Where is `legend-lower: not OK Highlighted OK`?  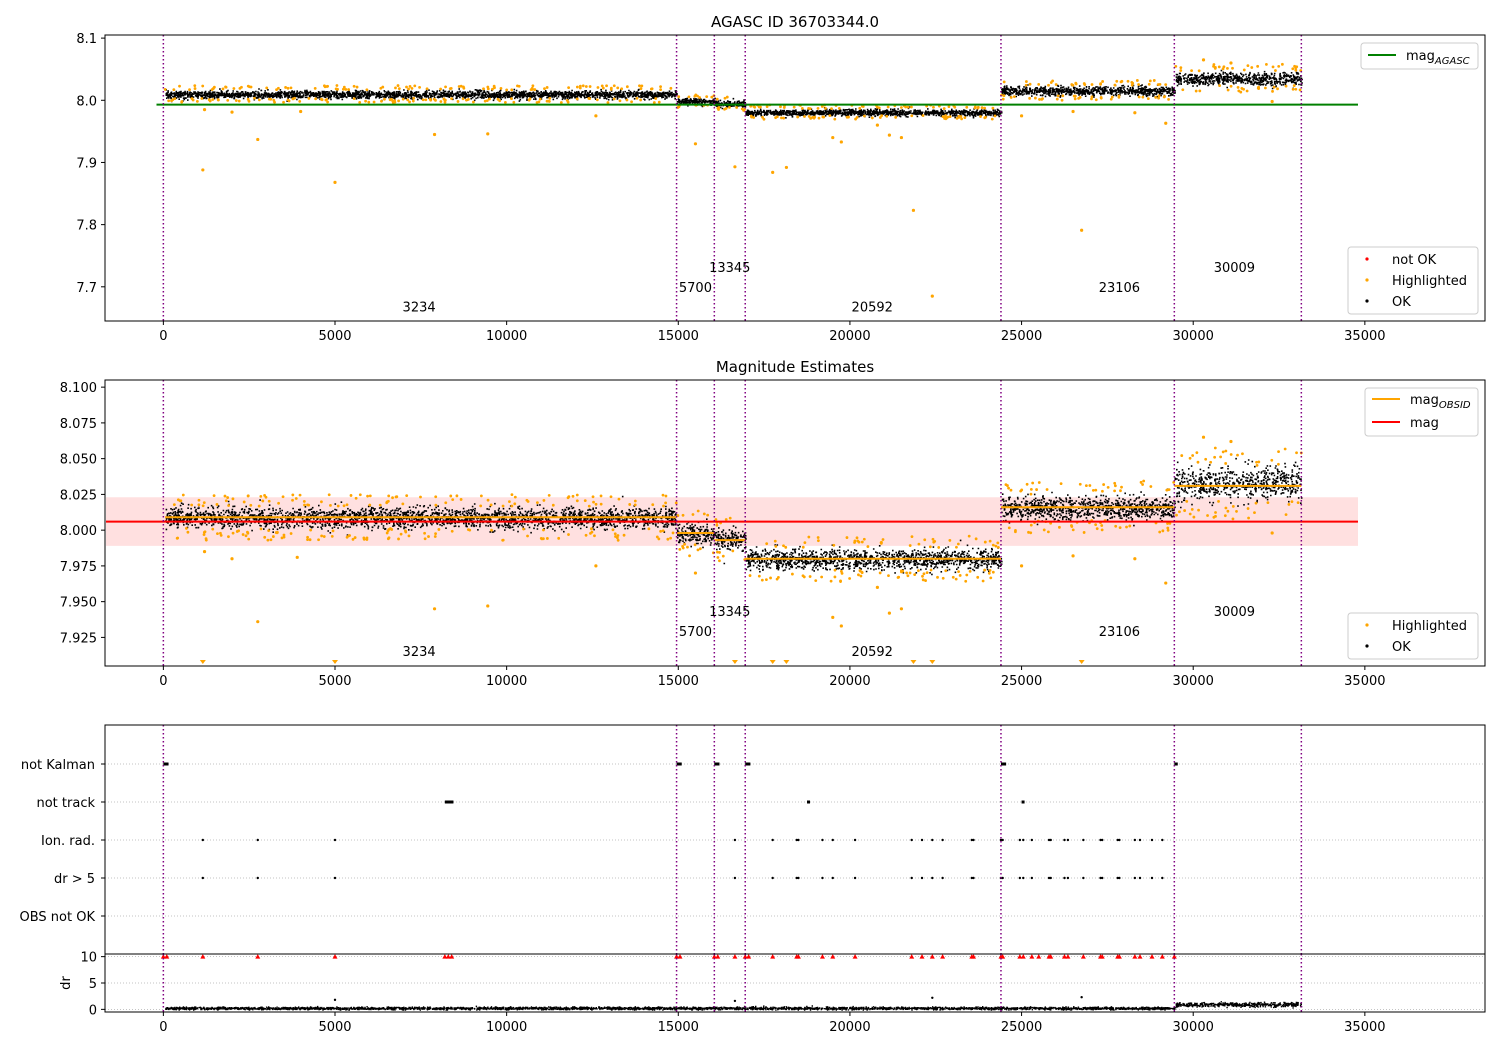
legend-lower: not OK Highlighted OK is located at coordinates (1413, 280).